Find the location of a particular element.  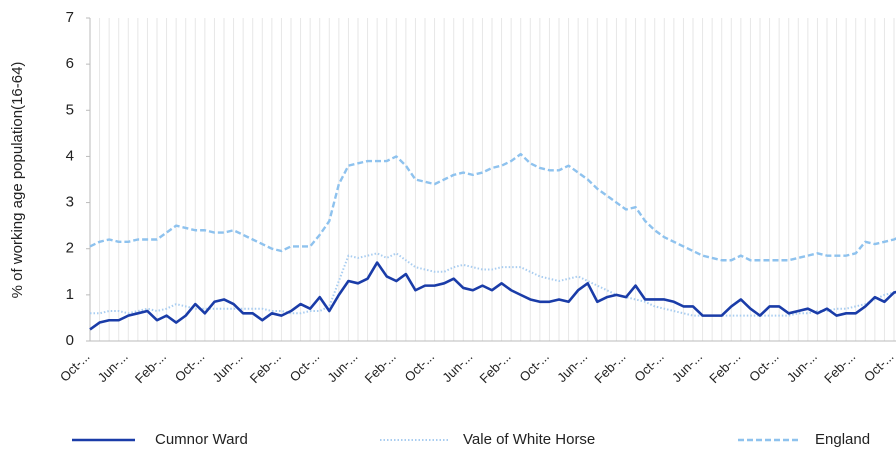

y-tick-label: 1 is located at coordinates (70, 294).